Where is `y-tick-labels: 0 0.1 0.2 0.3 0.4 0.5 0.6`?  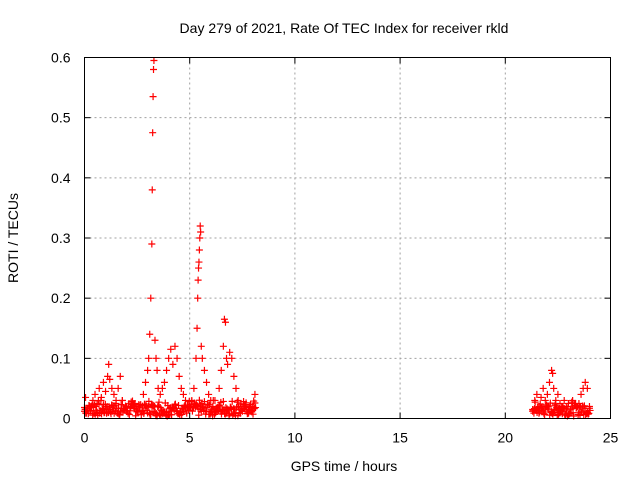
y-tick-labels: 0 0.1 0.2 0.3 0.4 0.5 0.6 is located at coordinates (61, 238).